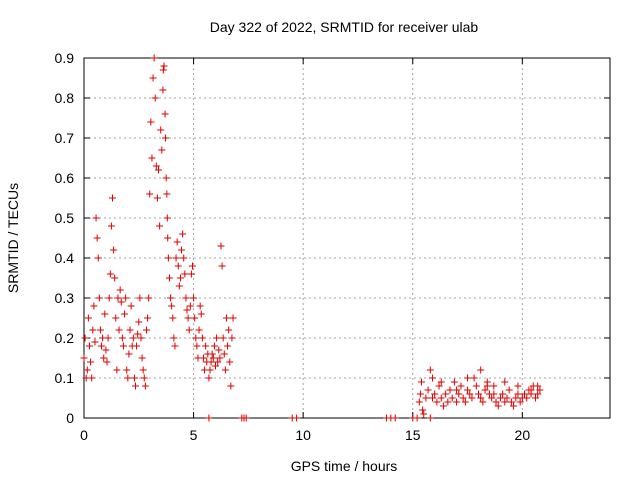 Image resolution: width=640 pixels, height=480 pixels. What do you see at coordinates (344, 466) in the screenshot?
I see `x-axis-title: GPS time / hours` at bounding box center [344, 466].